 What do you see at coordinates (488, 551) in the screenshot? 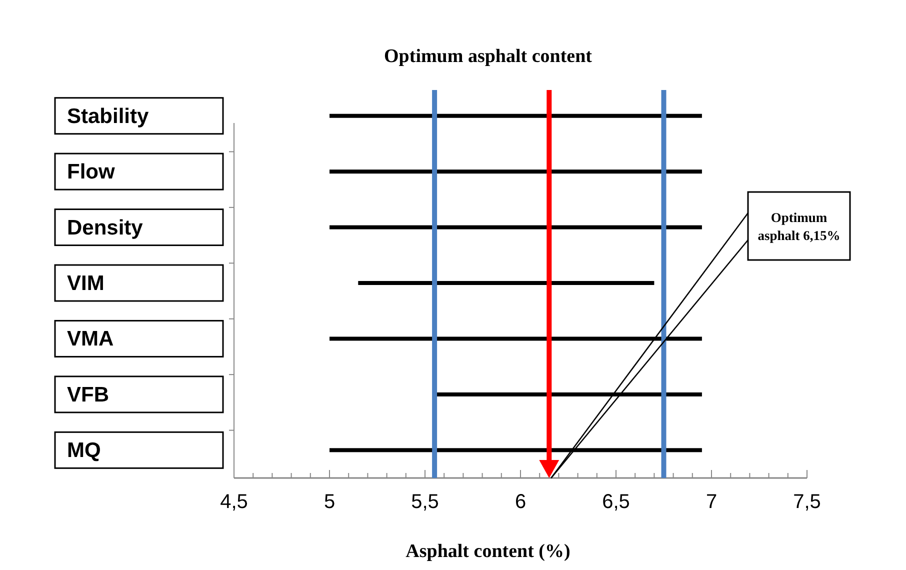
I see `x-axis-title: Asphalt content (%)` at bounding box center [488, 551].